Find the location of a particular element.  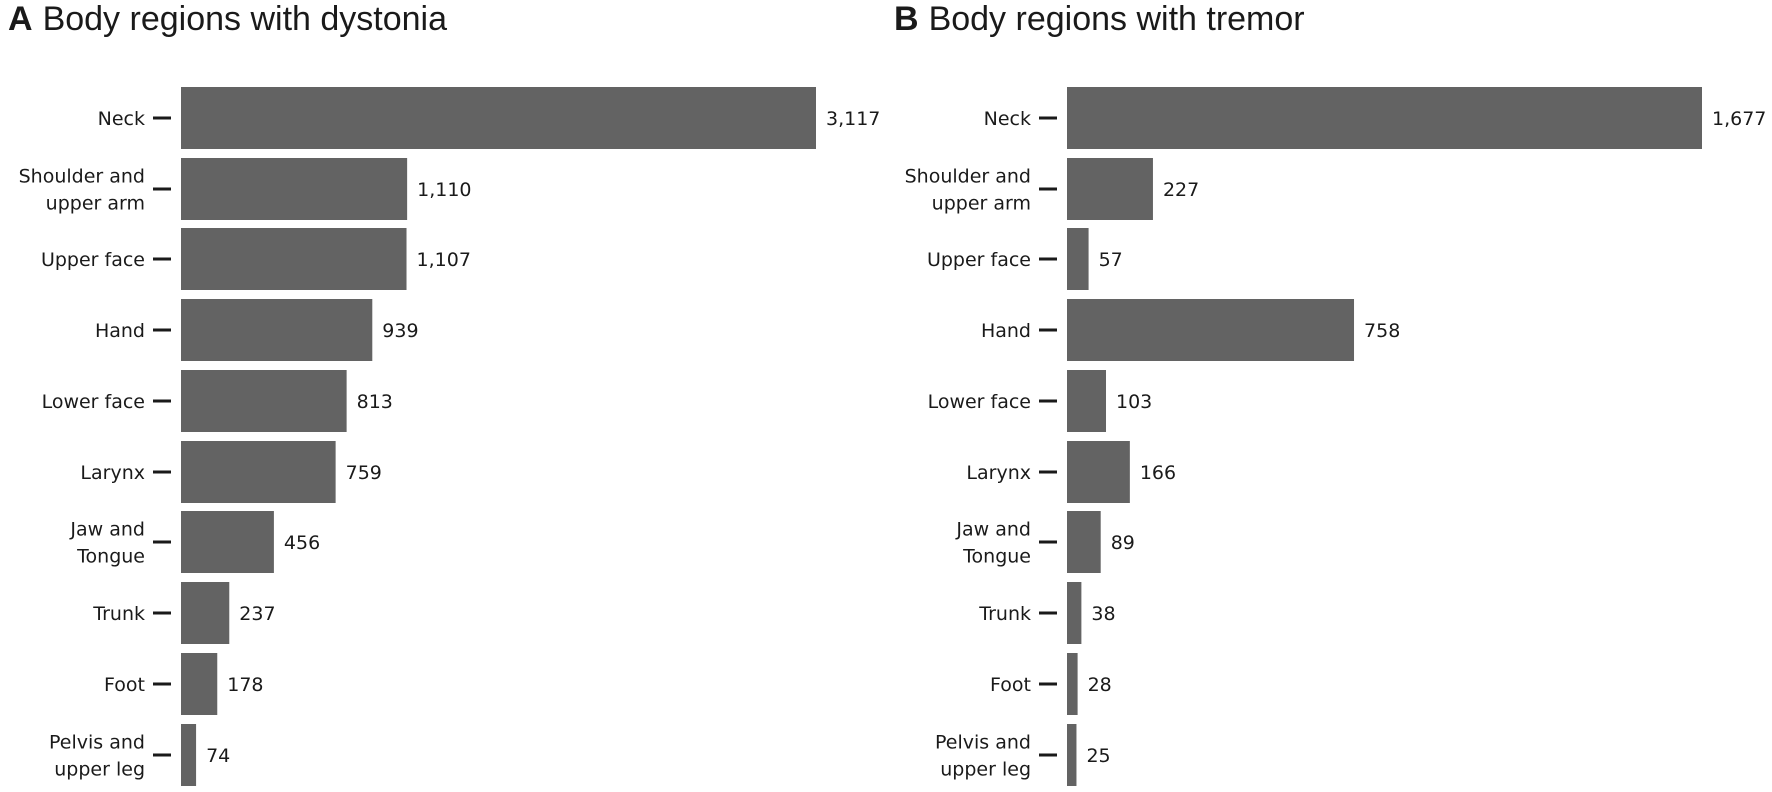

data-label: 178 is located at coordinates (245, 685).